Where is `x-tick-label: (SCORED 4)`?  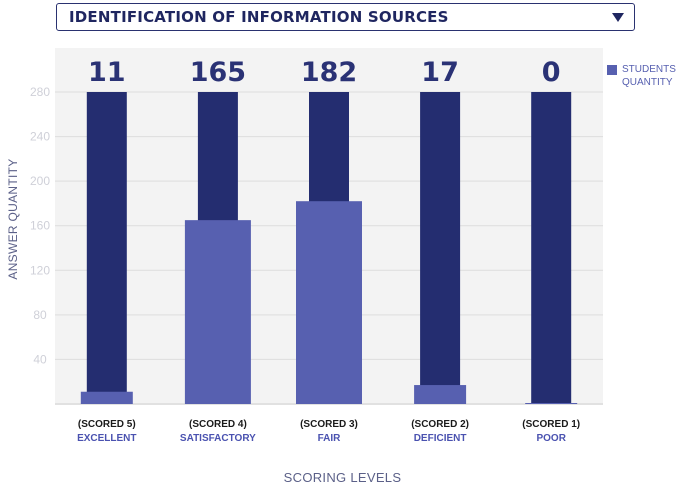 x-tick-label: (SCORED 4) is located at coordinates (218, 424).